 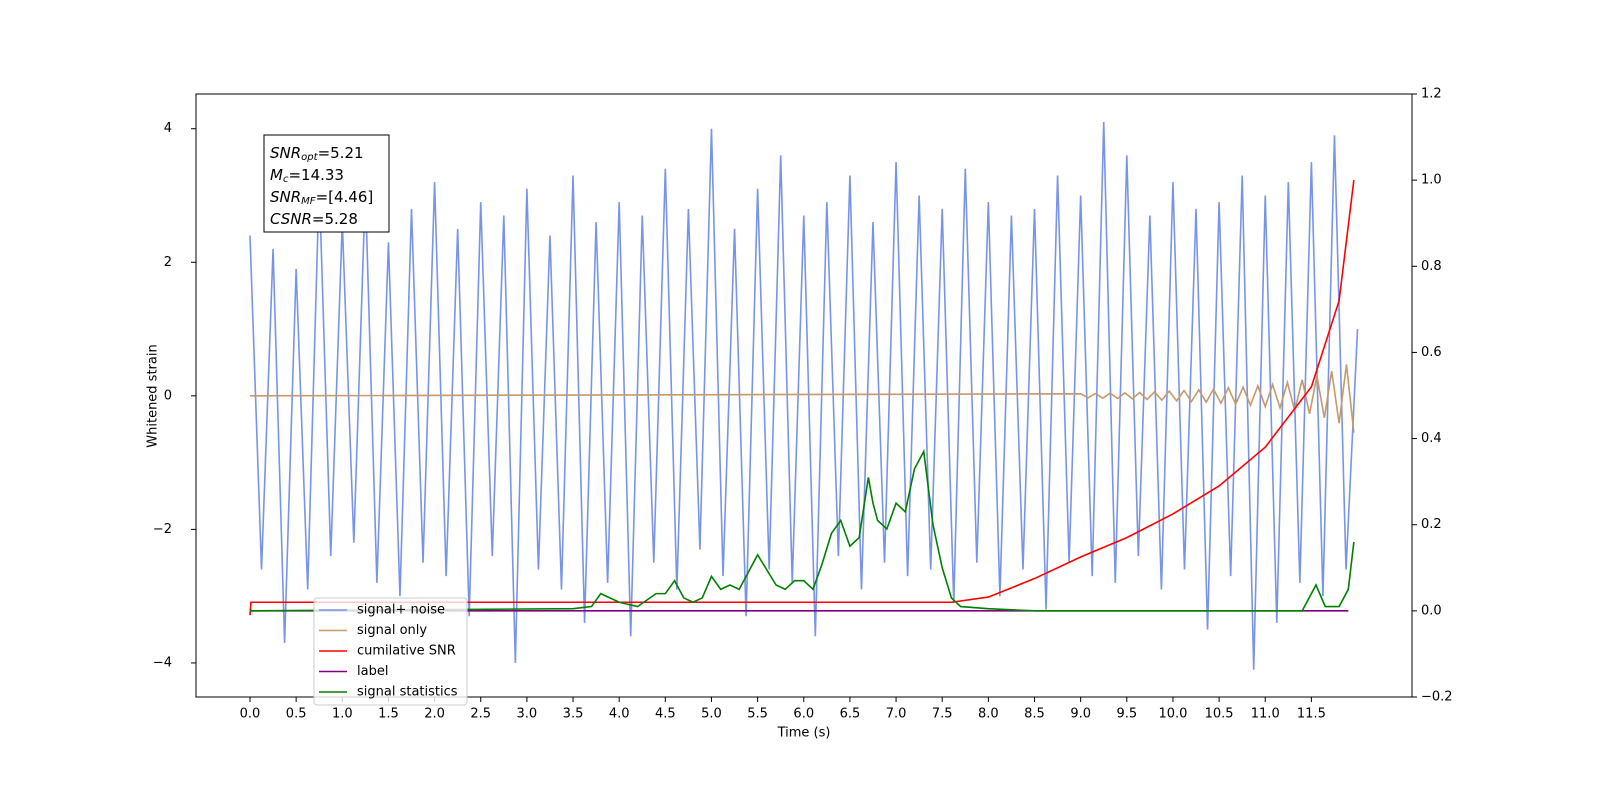 I want to click on annotation-symbol: CSNR, so click(x=291, y=219).